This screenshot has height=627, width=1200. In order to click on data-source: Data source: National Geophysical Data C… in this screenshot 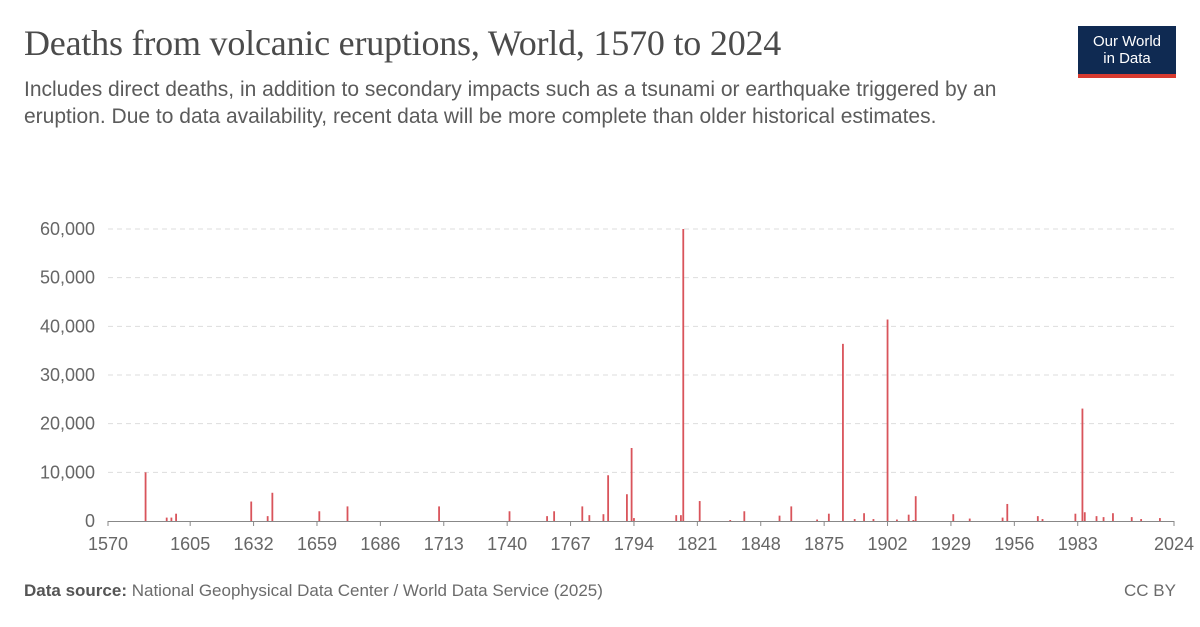, I will do `click(313, 591)`.